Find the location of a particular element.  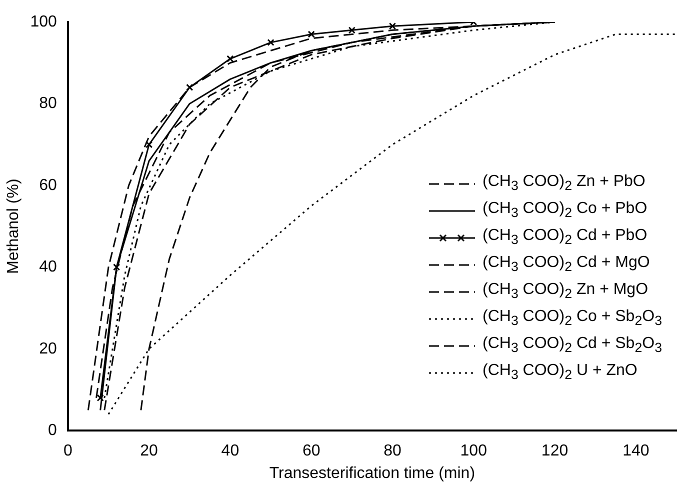

x-tick-label: 40 is located at coordinates (230, 451).